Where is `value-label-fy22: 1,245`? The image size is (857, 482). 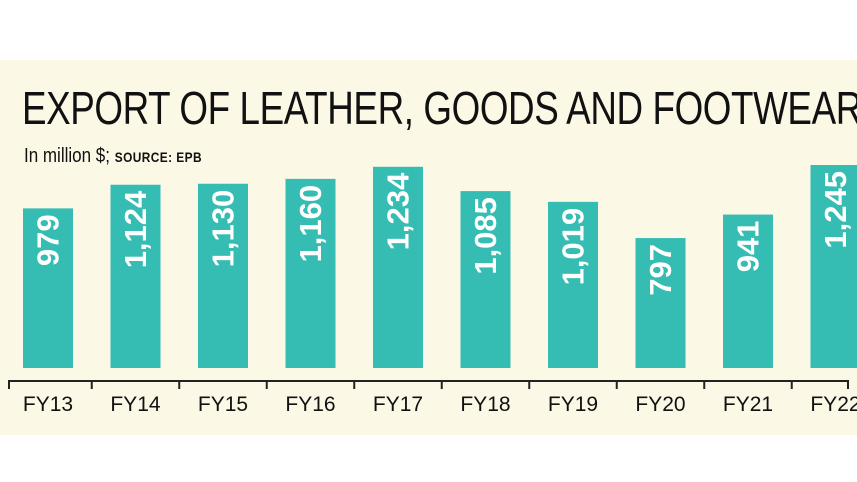
value-label-fy22: 1,245 is located at coordinates (835, 210).